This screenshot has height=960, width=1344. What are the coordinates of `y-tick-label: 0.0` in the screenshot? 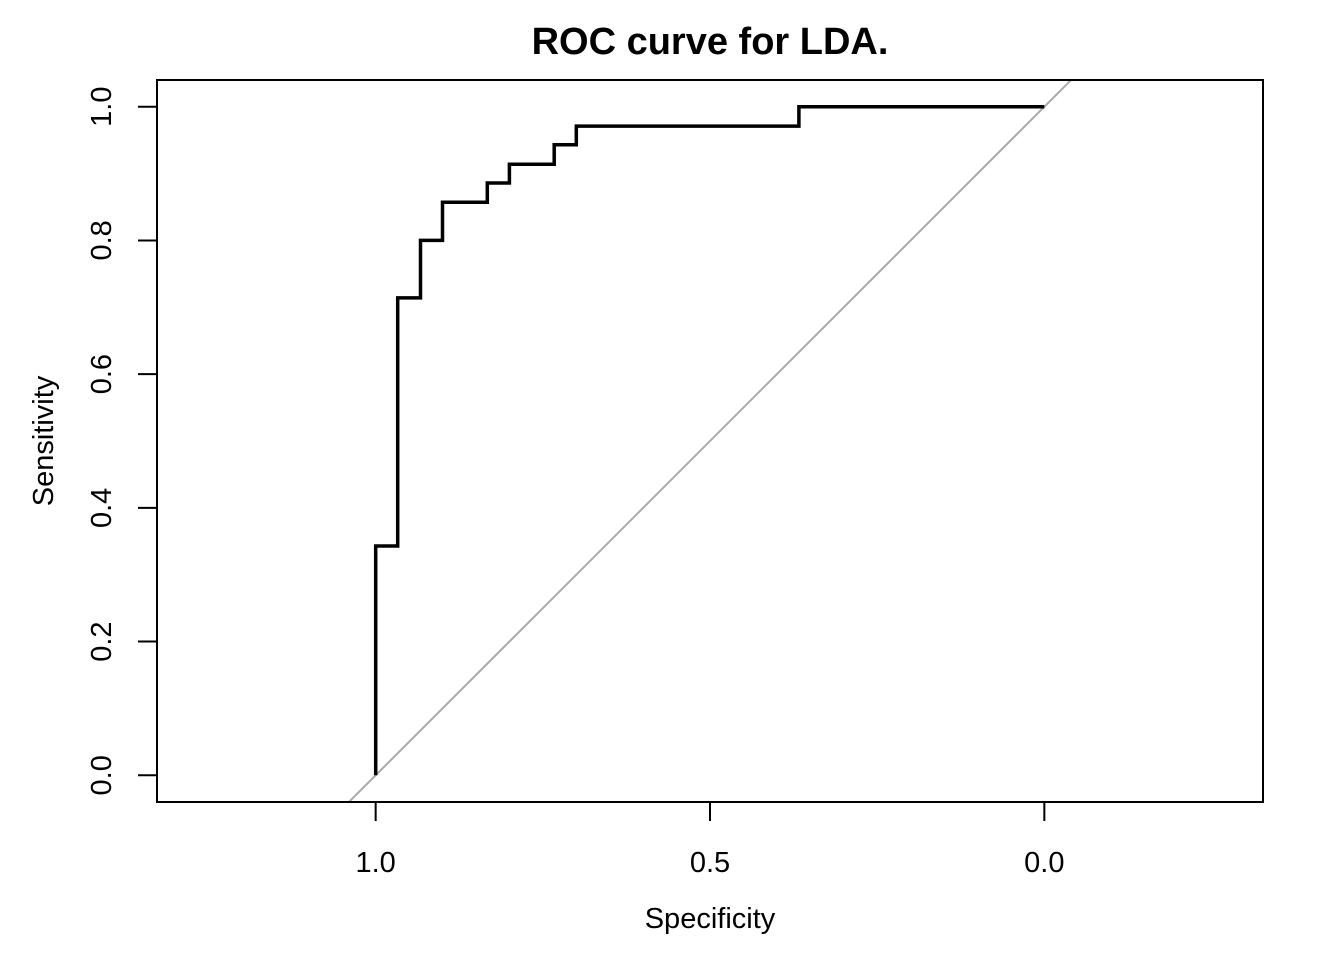 It's located at (102, 775).